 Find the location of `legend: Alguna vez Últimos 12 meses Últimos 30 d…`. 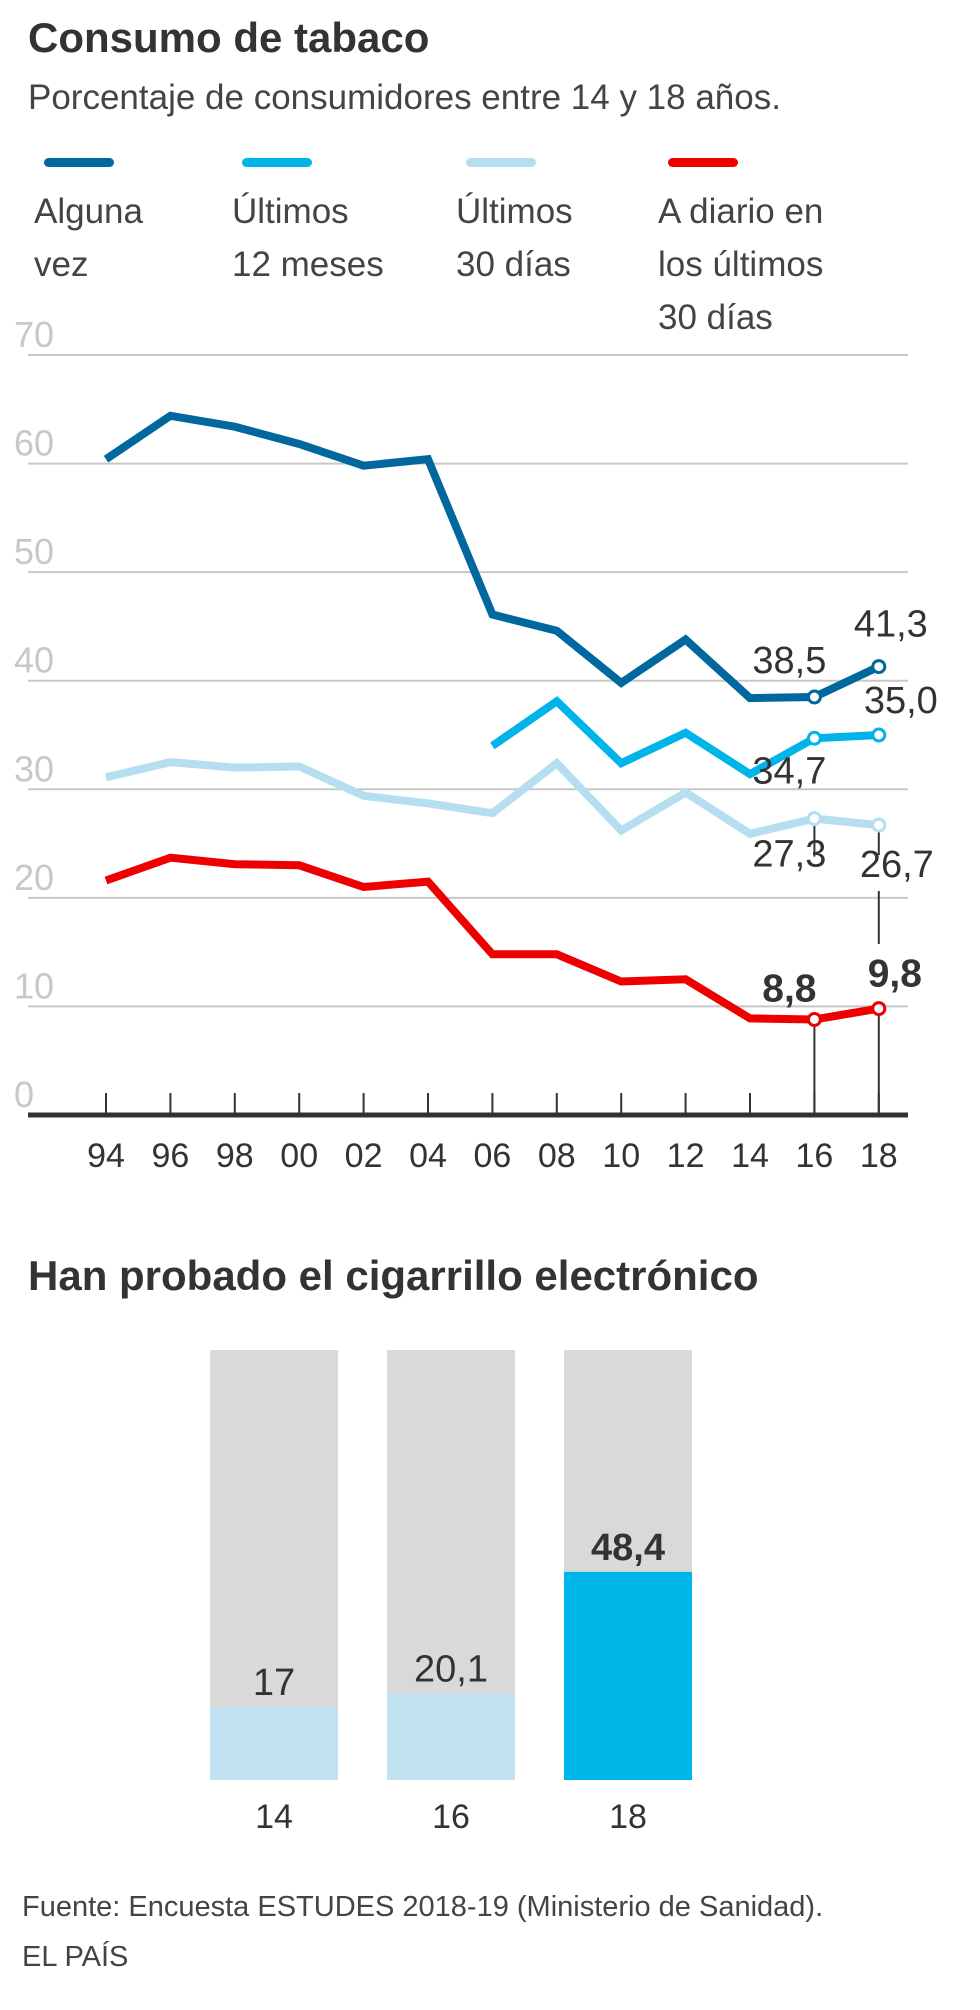

legend: Alguna vez Últimos 12 meses Últimos 30 d… is located at coordinates (490, 248).